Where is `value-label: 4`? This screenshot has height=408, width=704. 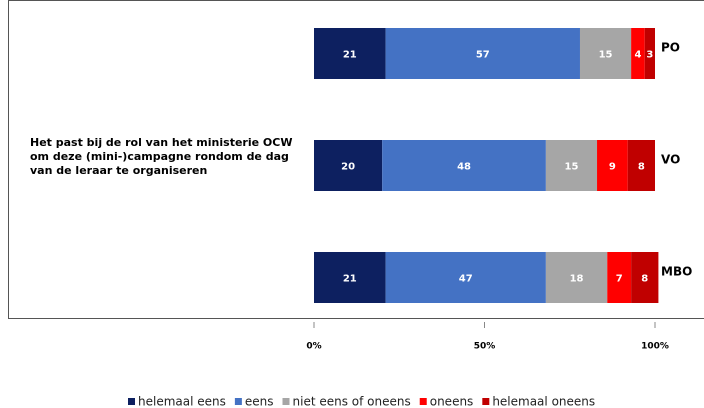 value-label: 4 is located at coordinates (637, 55).